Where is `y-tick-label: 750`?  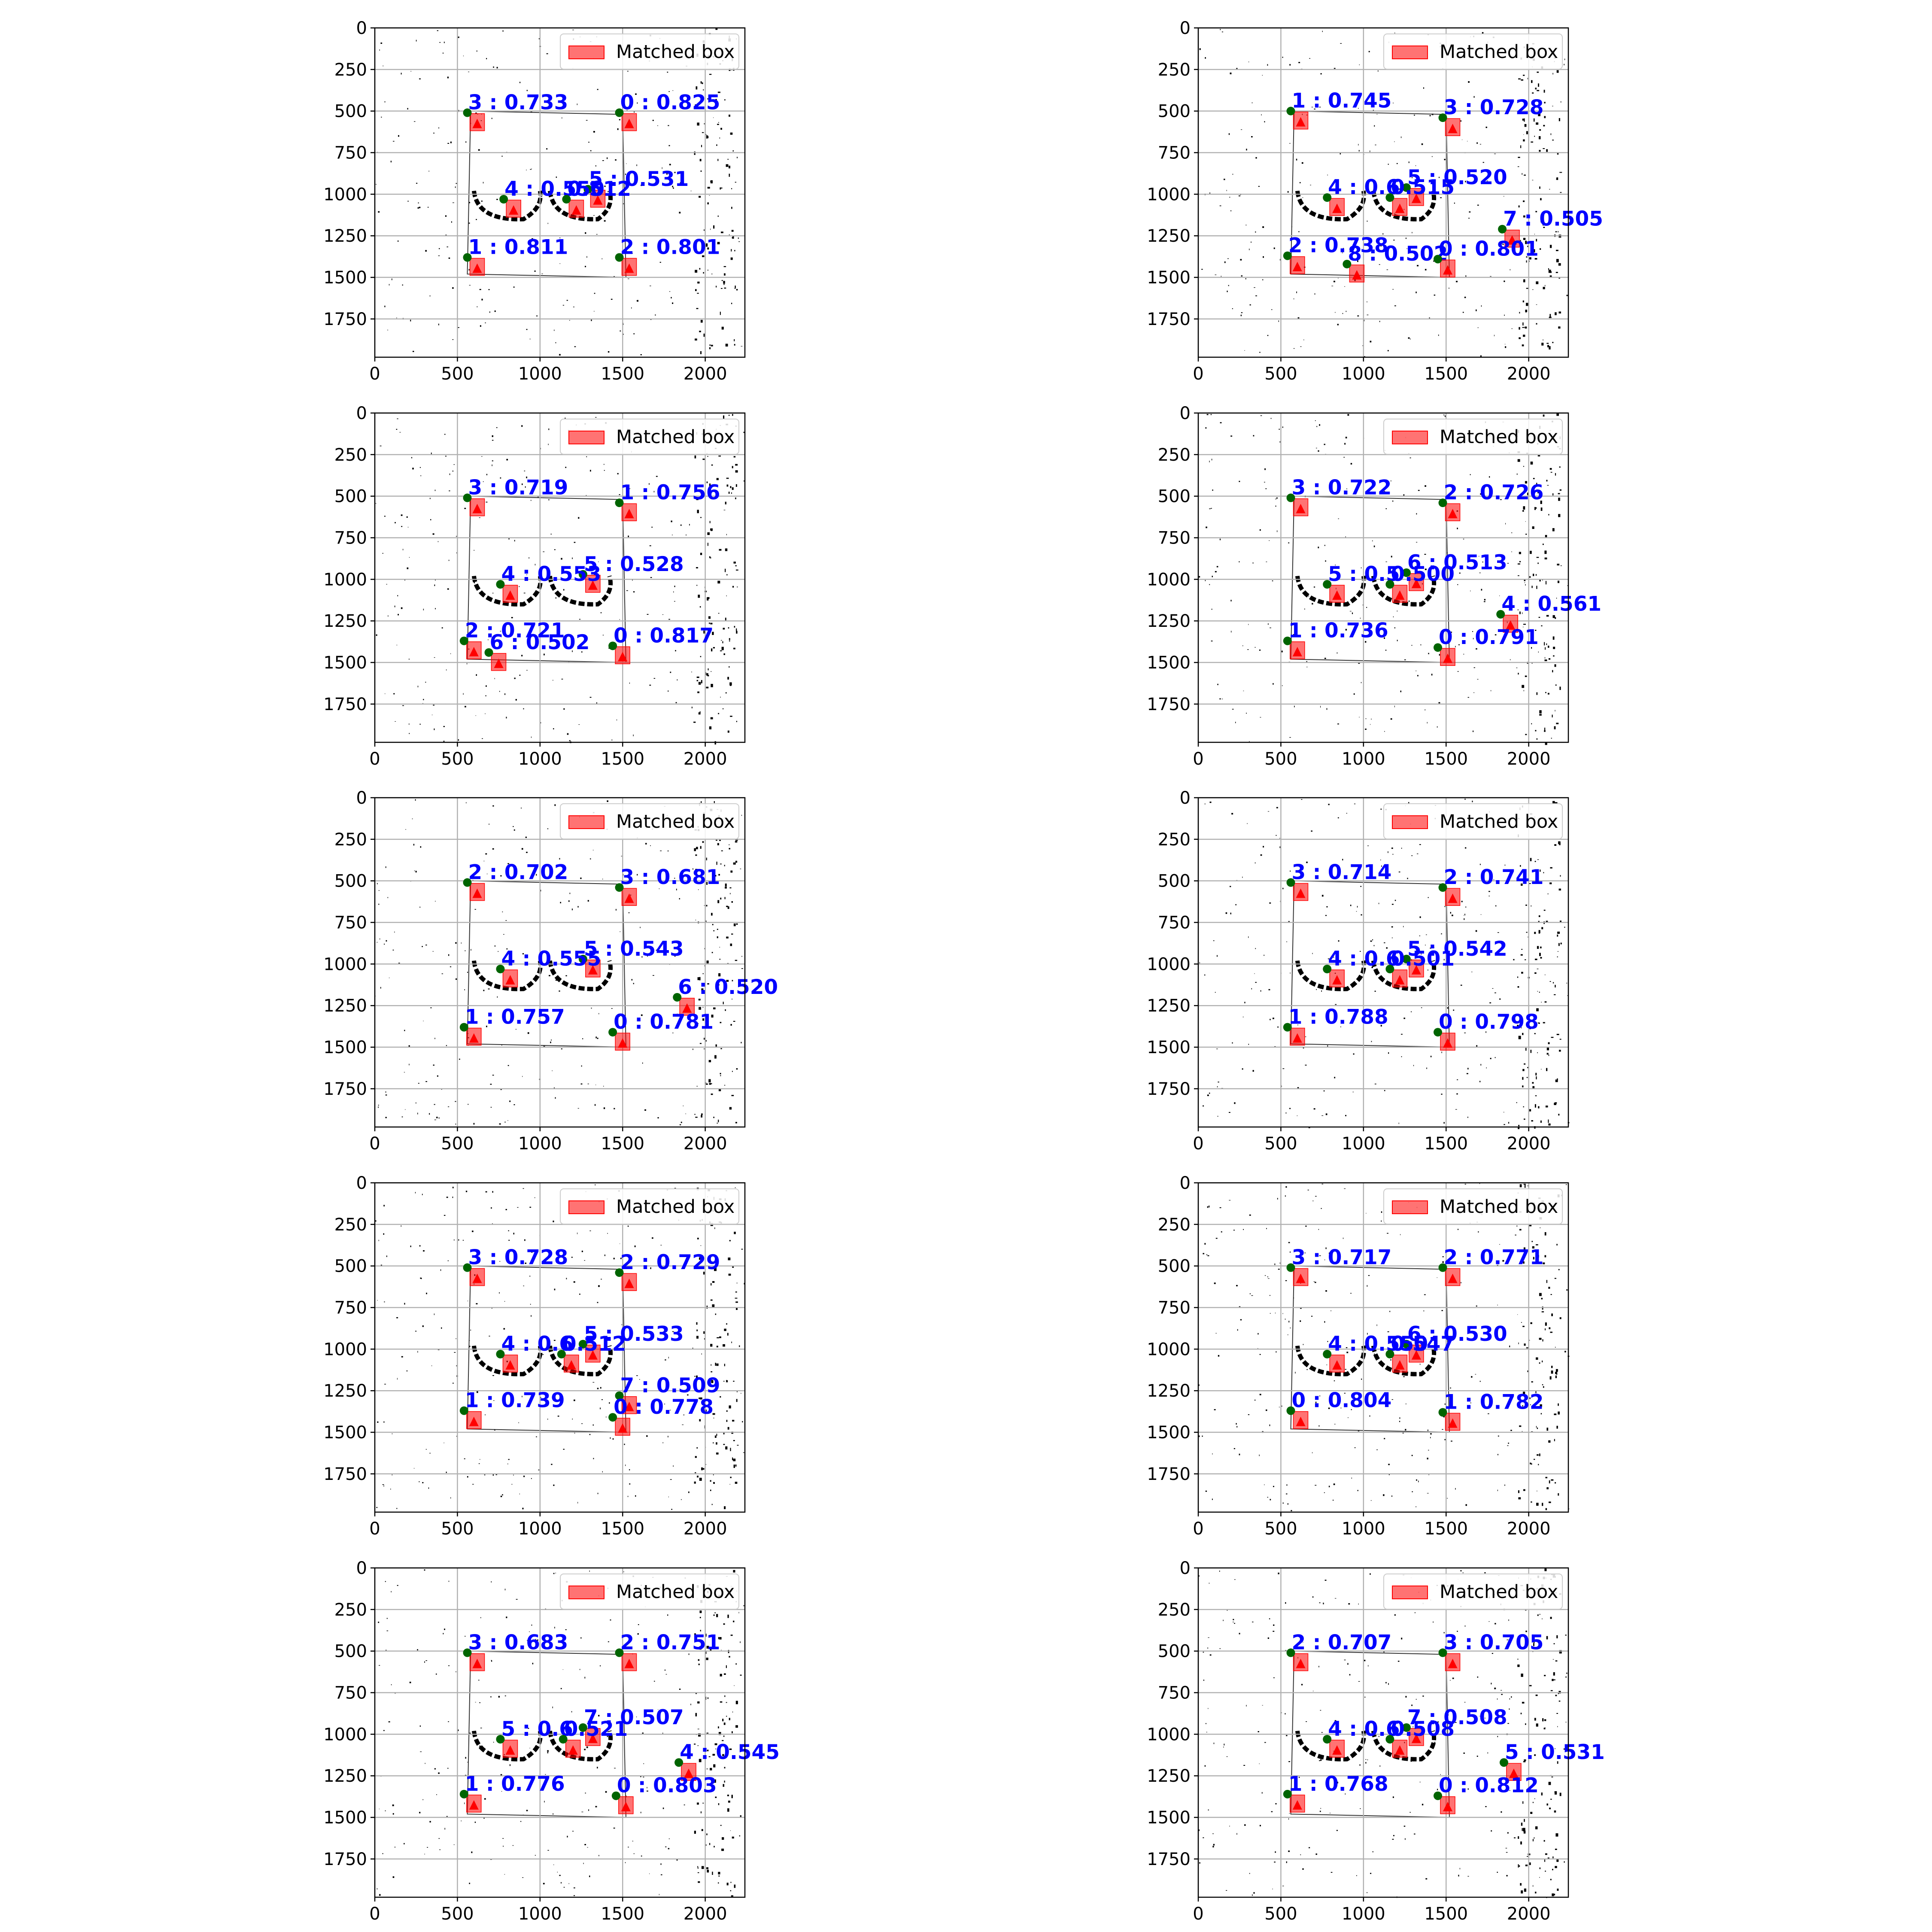 y-tick-label: 750 is located at coordinates (350, 153).